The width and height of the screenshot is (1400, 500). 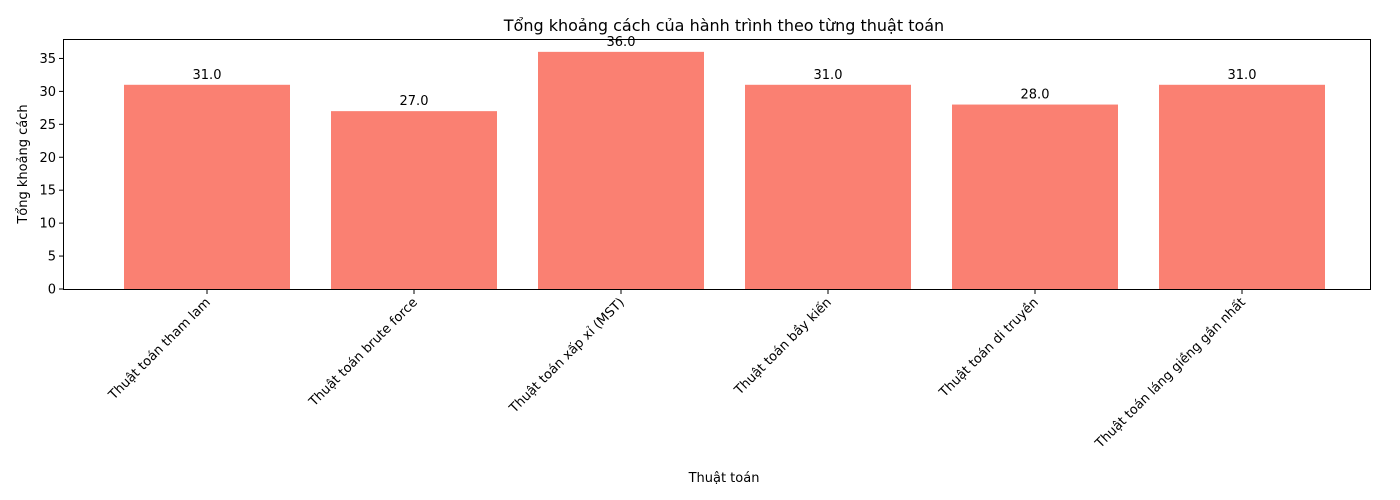 What do you see at coordinates (1170, 373) in the screenshot?
I see `x-tick-label: Thuật toán láng giềng gần nhất` at bounding box center [1170, 373].